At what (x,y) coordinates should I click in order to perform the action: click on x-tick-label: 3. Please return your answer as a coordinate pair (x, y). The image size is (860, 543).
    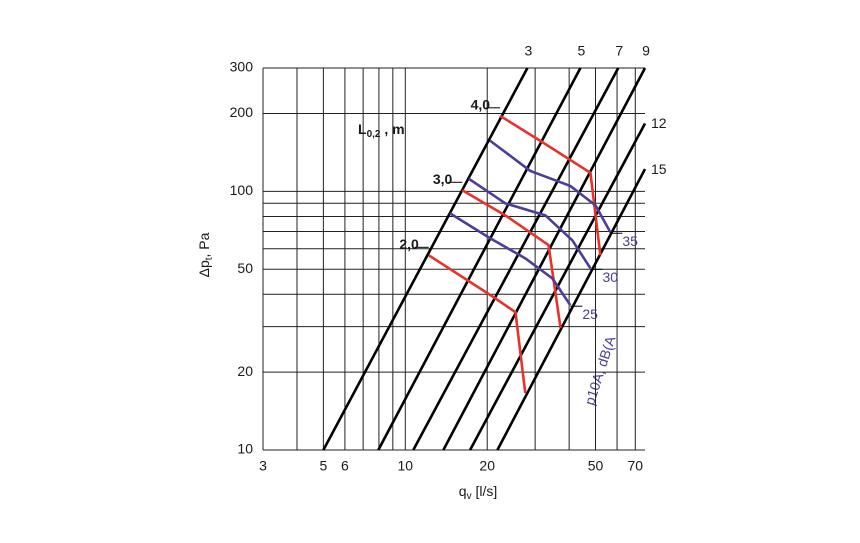
    Looking at the image, I should click on (263, 466).